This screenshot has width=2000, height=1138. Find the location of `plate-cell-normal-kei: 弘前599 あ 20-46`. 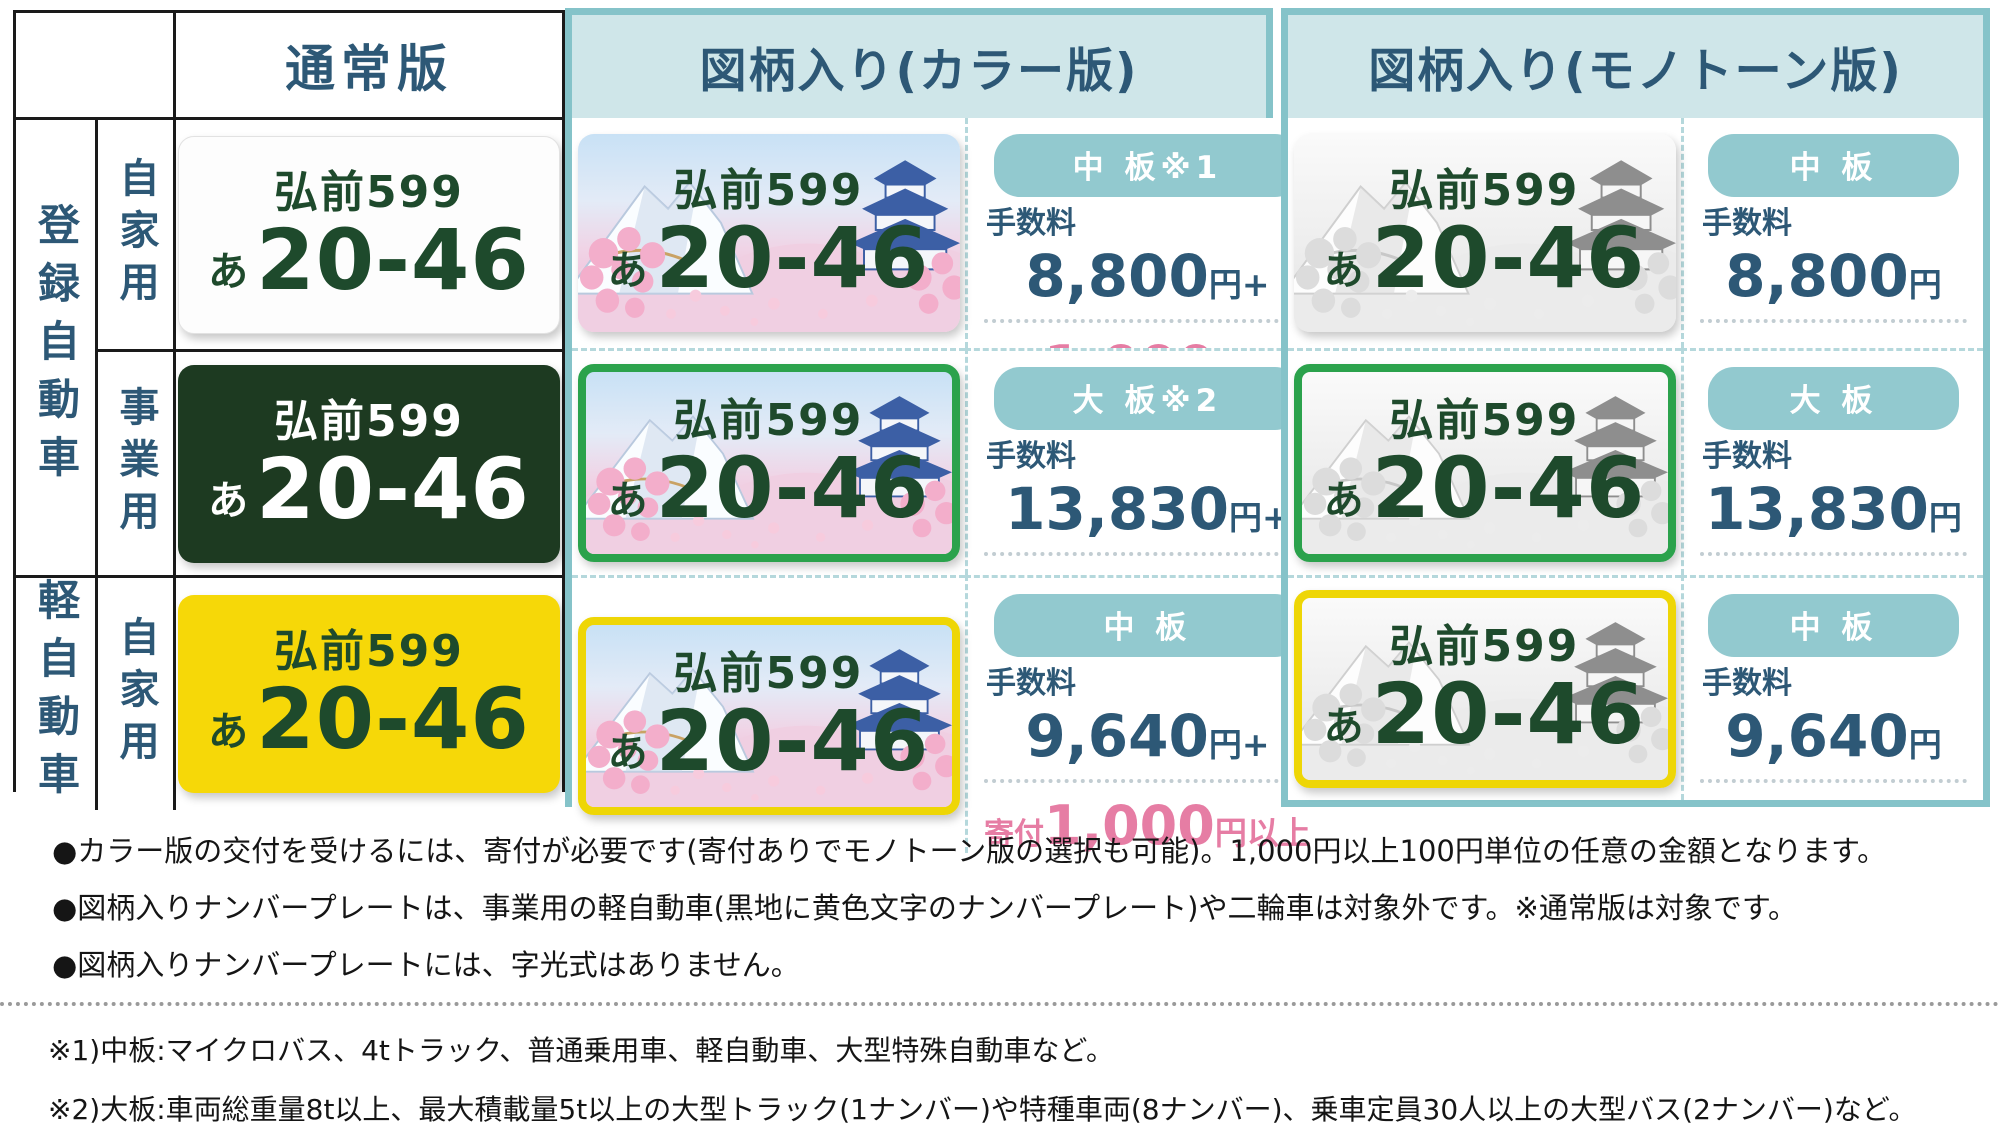

plate-cell-normal-kei: 弘前599 あ 20-46 is located at coordinates (369, 694).